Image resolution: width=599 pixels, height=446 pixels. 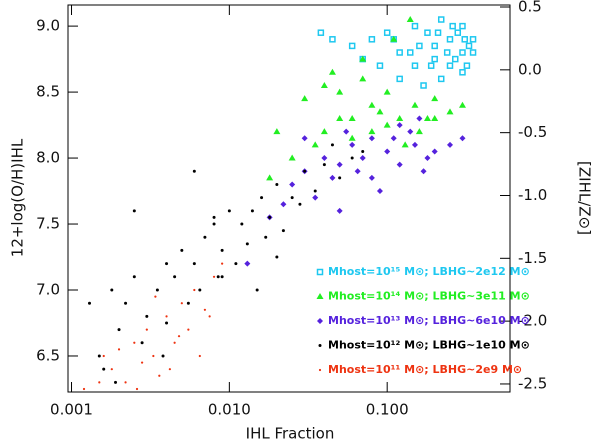 I want to click on legend-label: Mhost=10¹¹ M⊙; LBHG~2e9 M⊙, so click(x=425, y=369).